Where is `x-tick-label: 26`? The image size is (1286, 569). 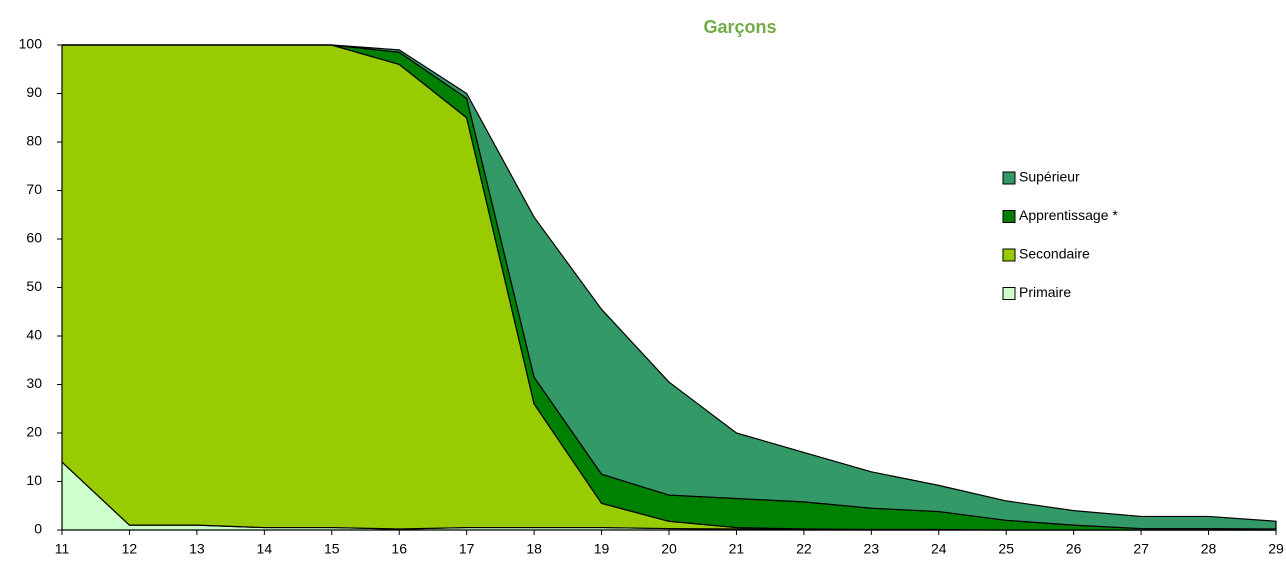 x-tick-label: 26 is located at coordinates (1074, 549).